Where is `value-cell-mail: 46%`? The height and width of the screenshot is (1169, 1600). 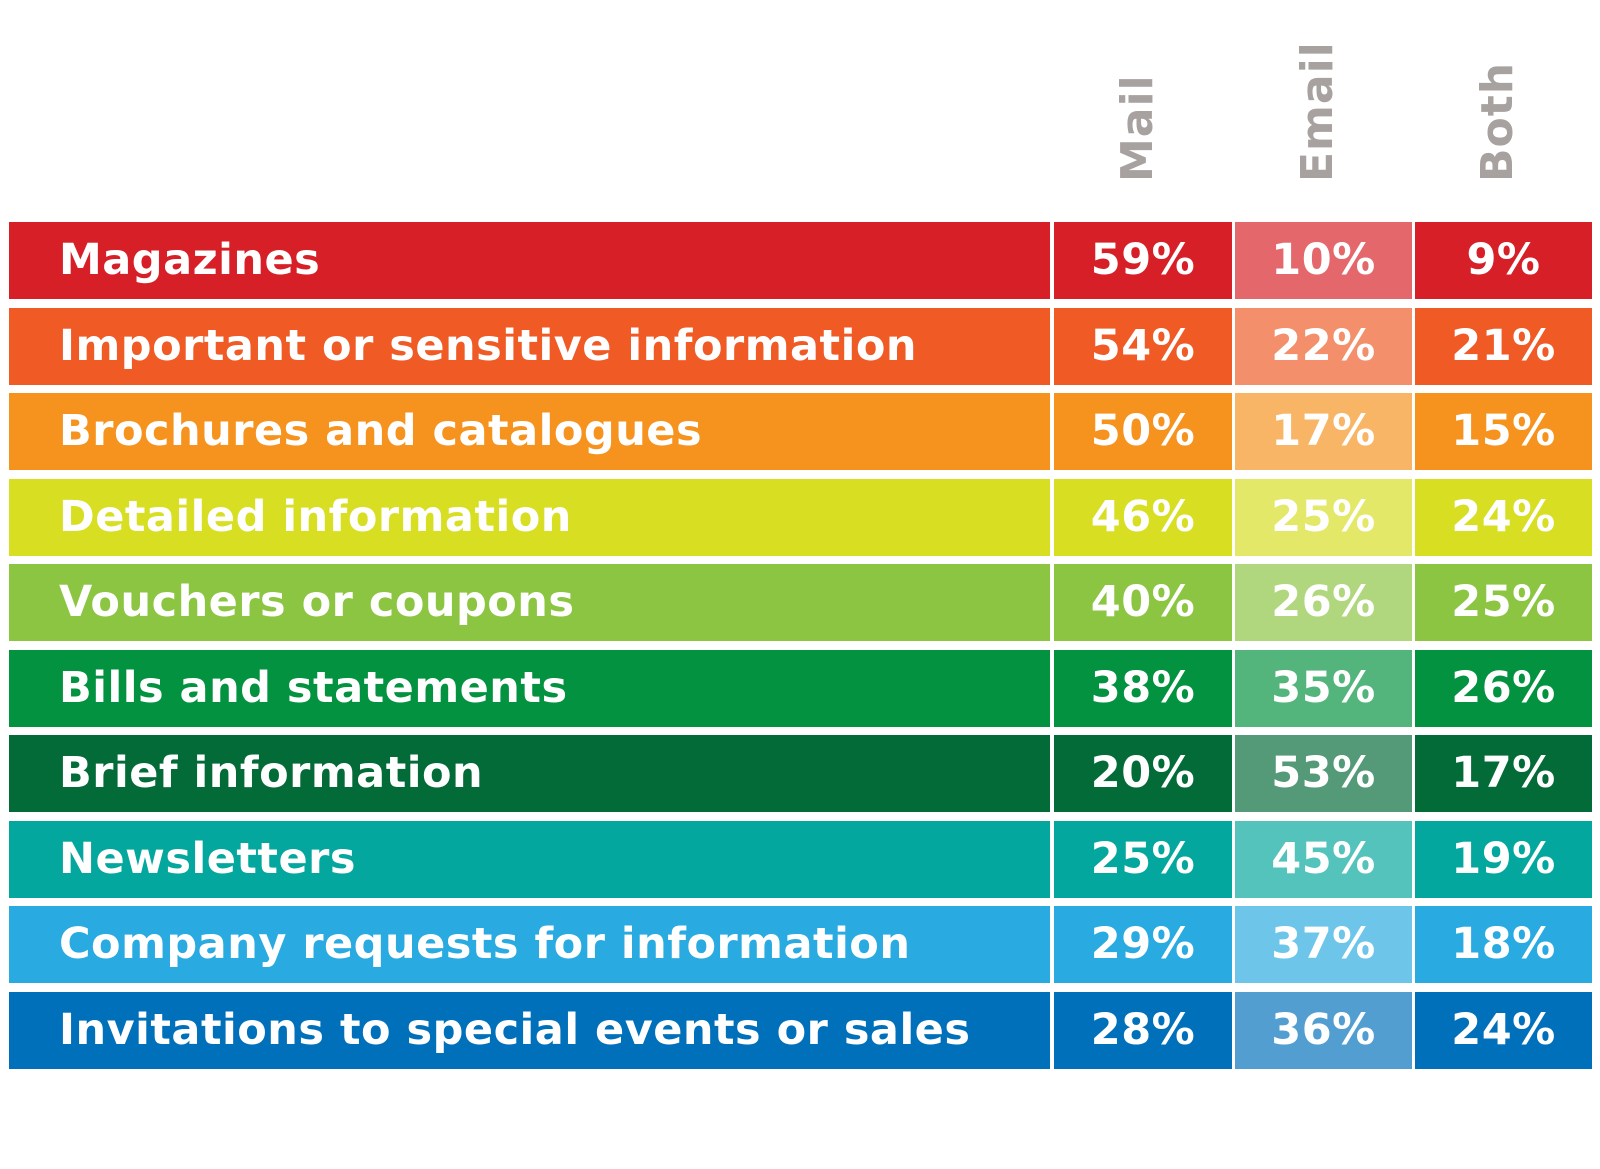
value-cell-mail: 46% is located at coordinates (1143, 517).